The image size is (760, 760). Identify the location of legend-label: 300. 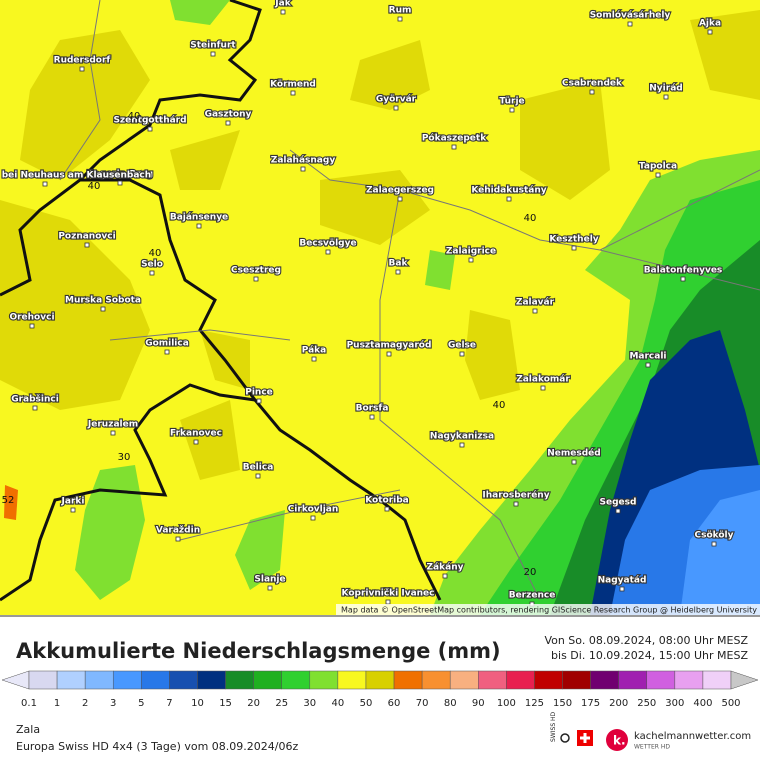
(674, 703).